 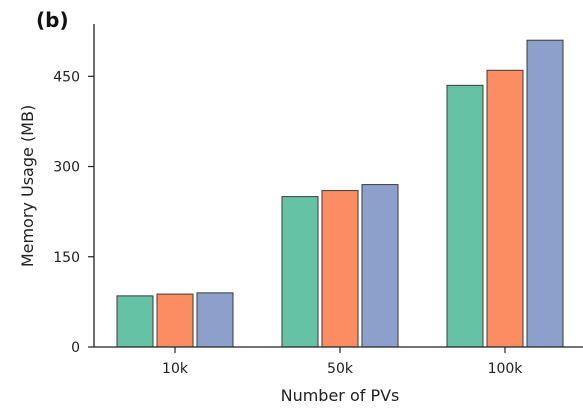 I want to click on x-axis-label: Number of PVs, so click(x=340, y=395).